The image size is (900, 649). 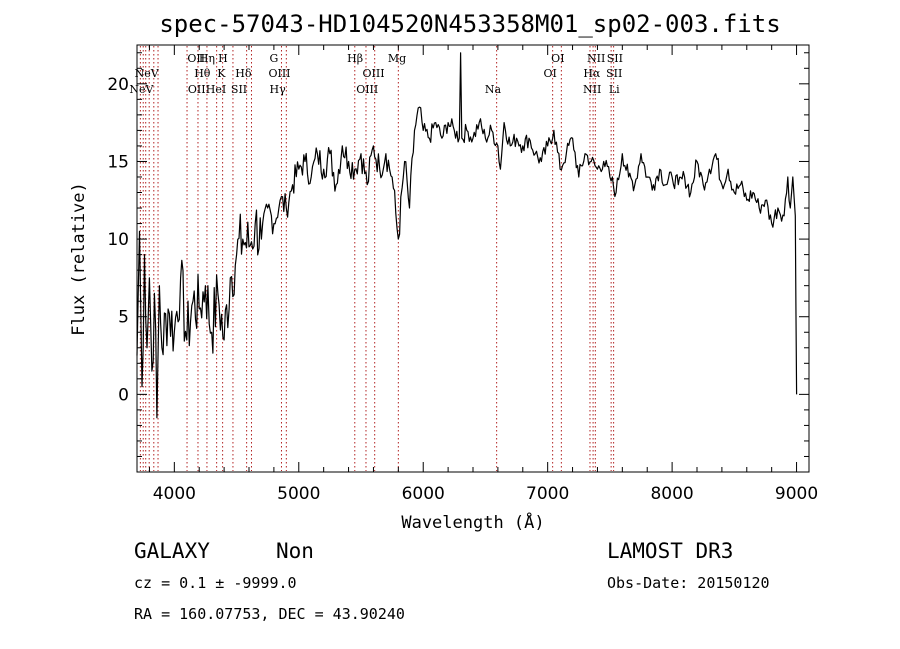 What do you see at coordinates (216, 89) in the screenshot?
I see `line-label-9: HeI` at bounding box center [216, 89].